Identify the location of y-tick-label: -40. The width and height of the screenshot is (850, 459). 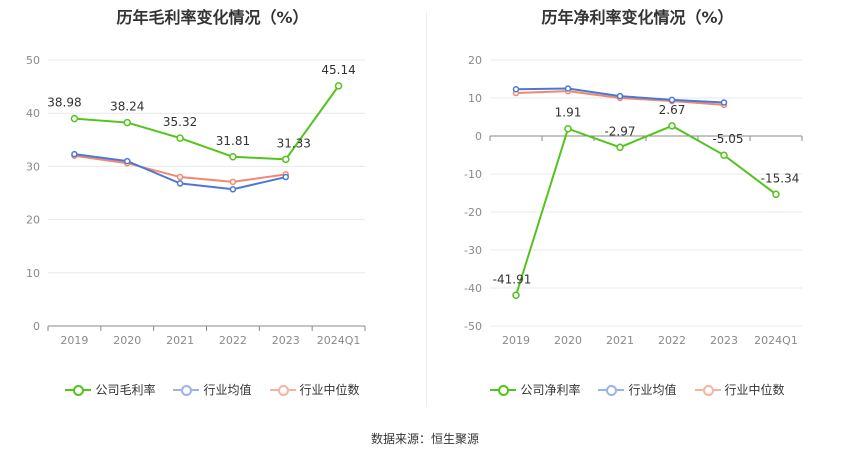
(473, 288).